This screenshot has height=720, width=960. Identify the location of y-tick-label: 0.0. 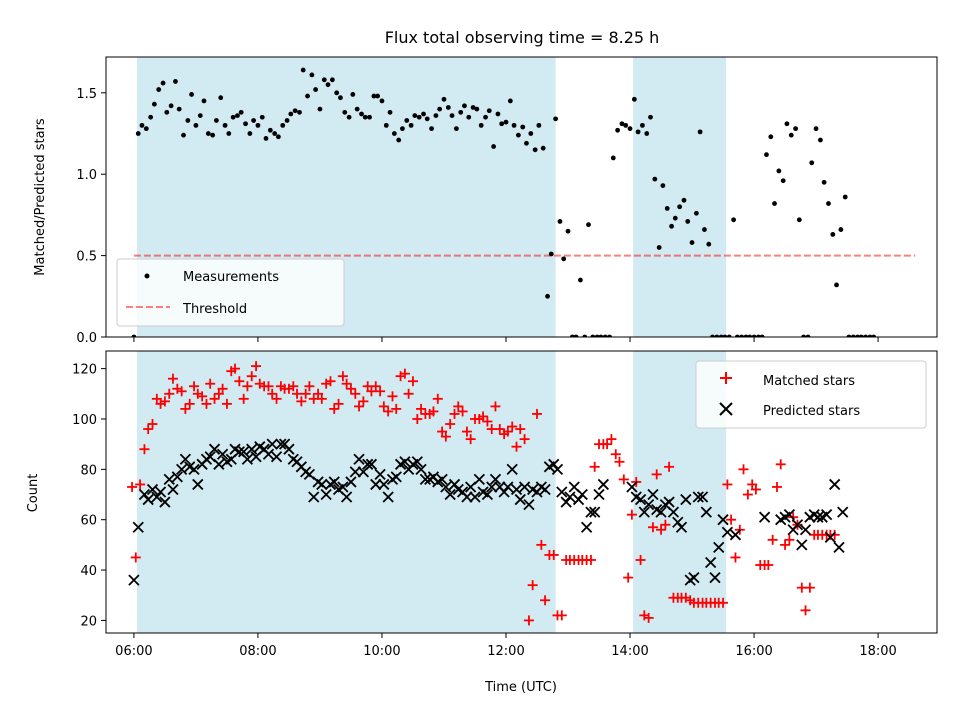
(86, 338).